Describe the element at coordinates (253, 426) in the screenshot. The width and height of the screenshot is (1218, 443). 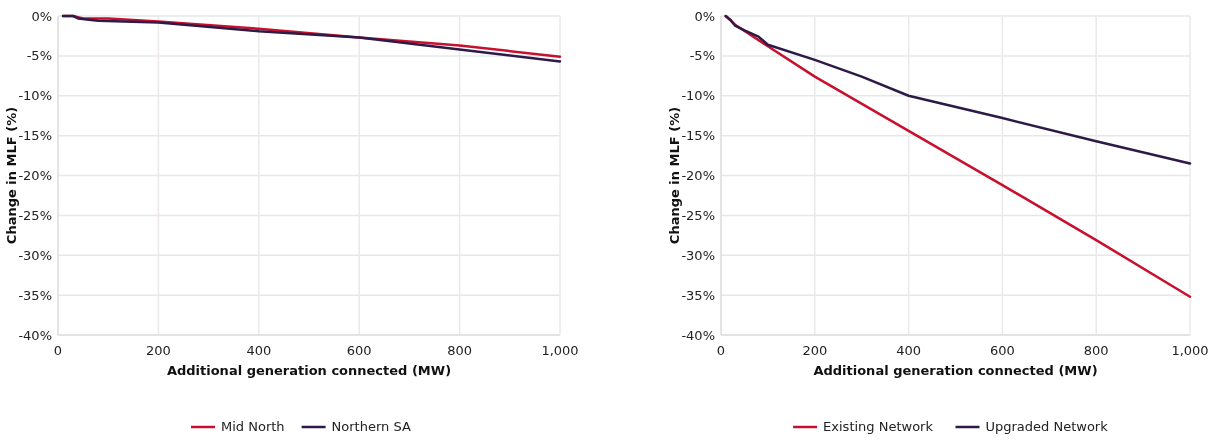
I see `legend-label: Mid North` at that location.